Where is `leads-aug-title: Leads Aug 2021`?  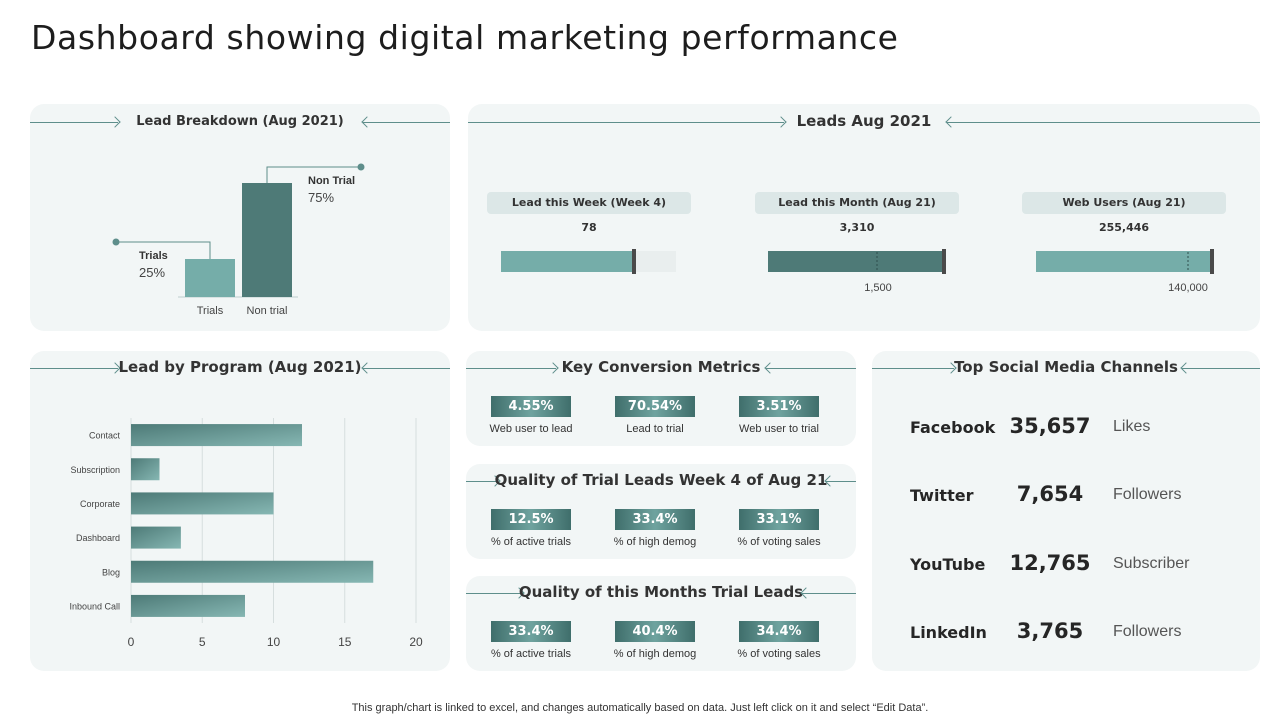 leads-aug-title: Leads Aug 2021 is located at coordinates (864, 121).